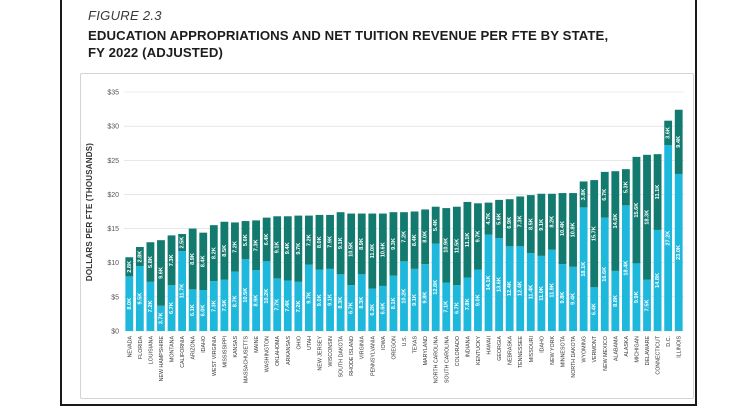  What do you see at coordinates (194, 348) in the screenshot?
I see `x-tick-label: ARIZONA` at bounding box center [194, 348].